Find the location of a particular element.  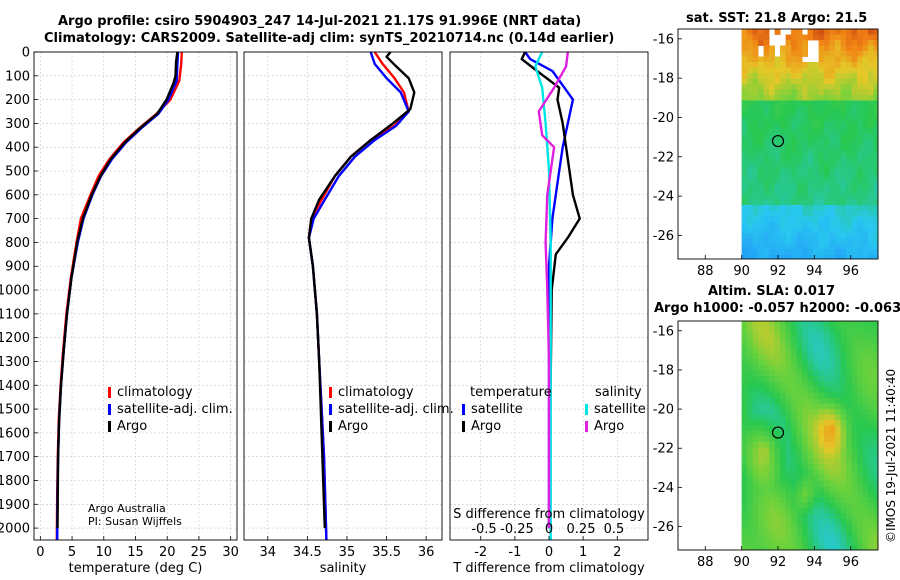

sla-map-argo-marker is located at coordinates (778, 432).